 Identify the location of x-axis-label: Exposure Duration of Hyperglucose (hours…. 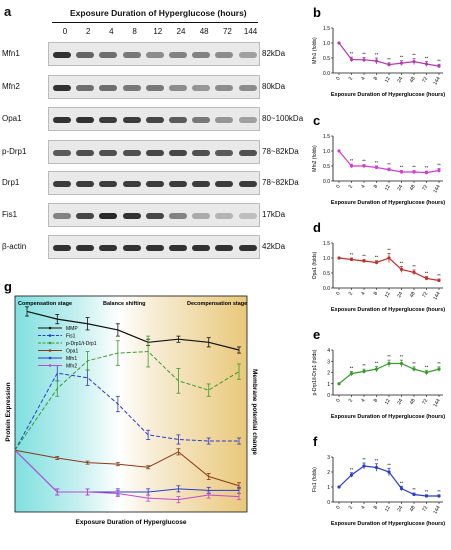
(388, 417).